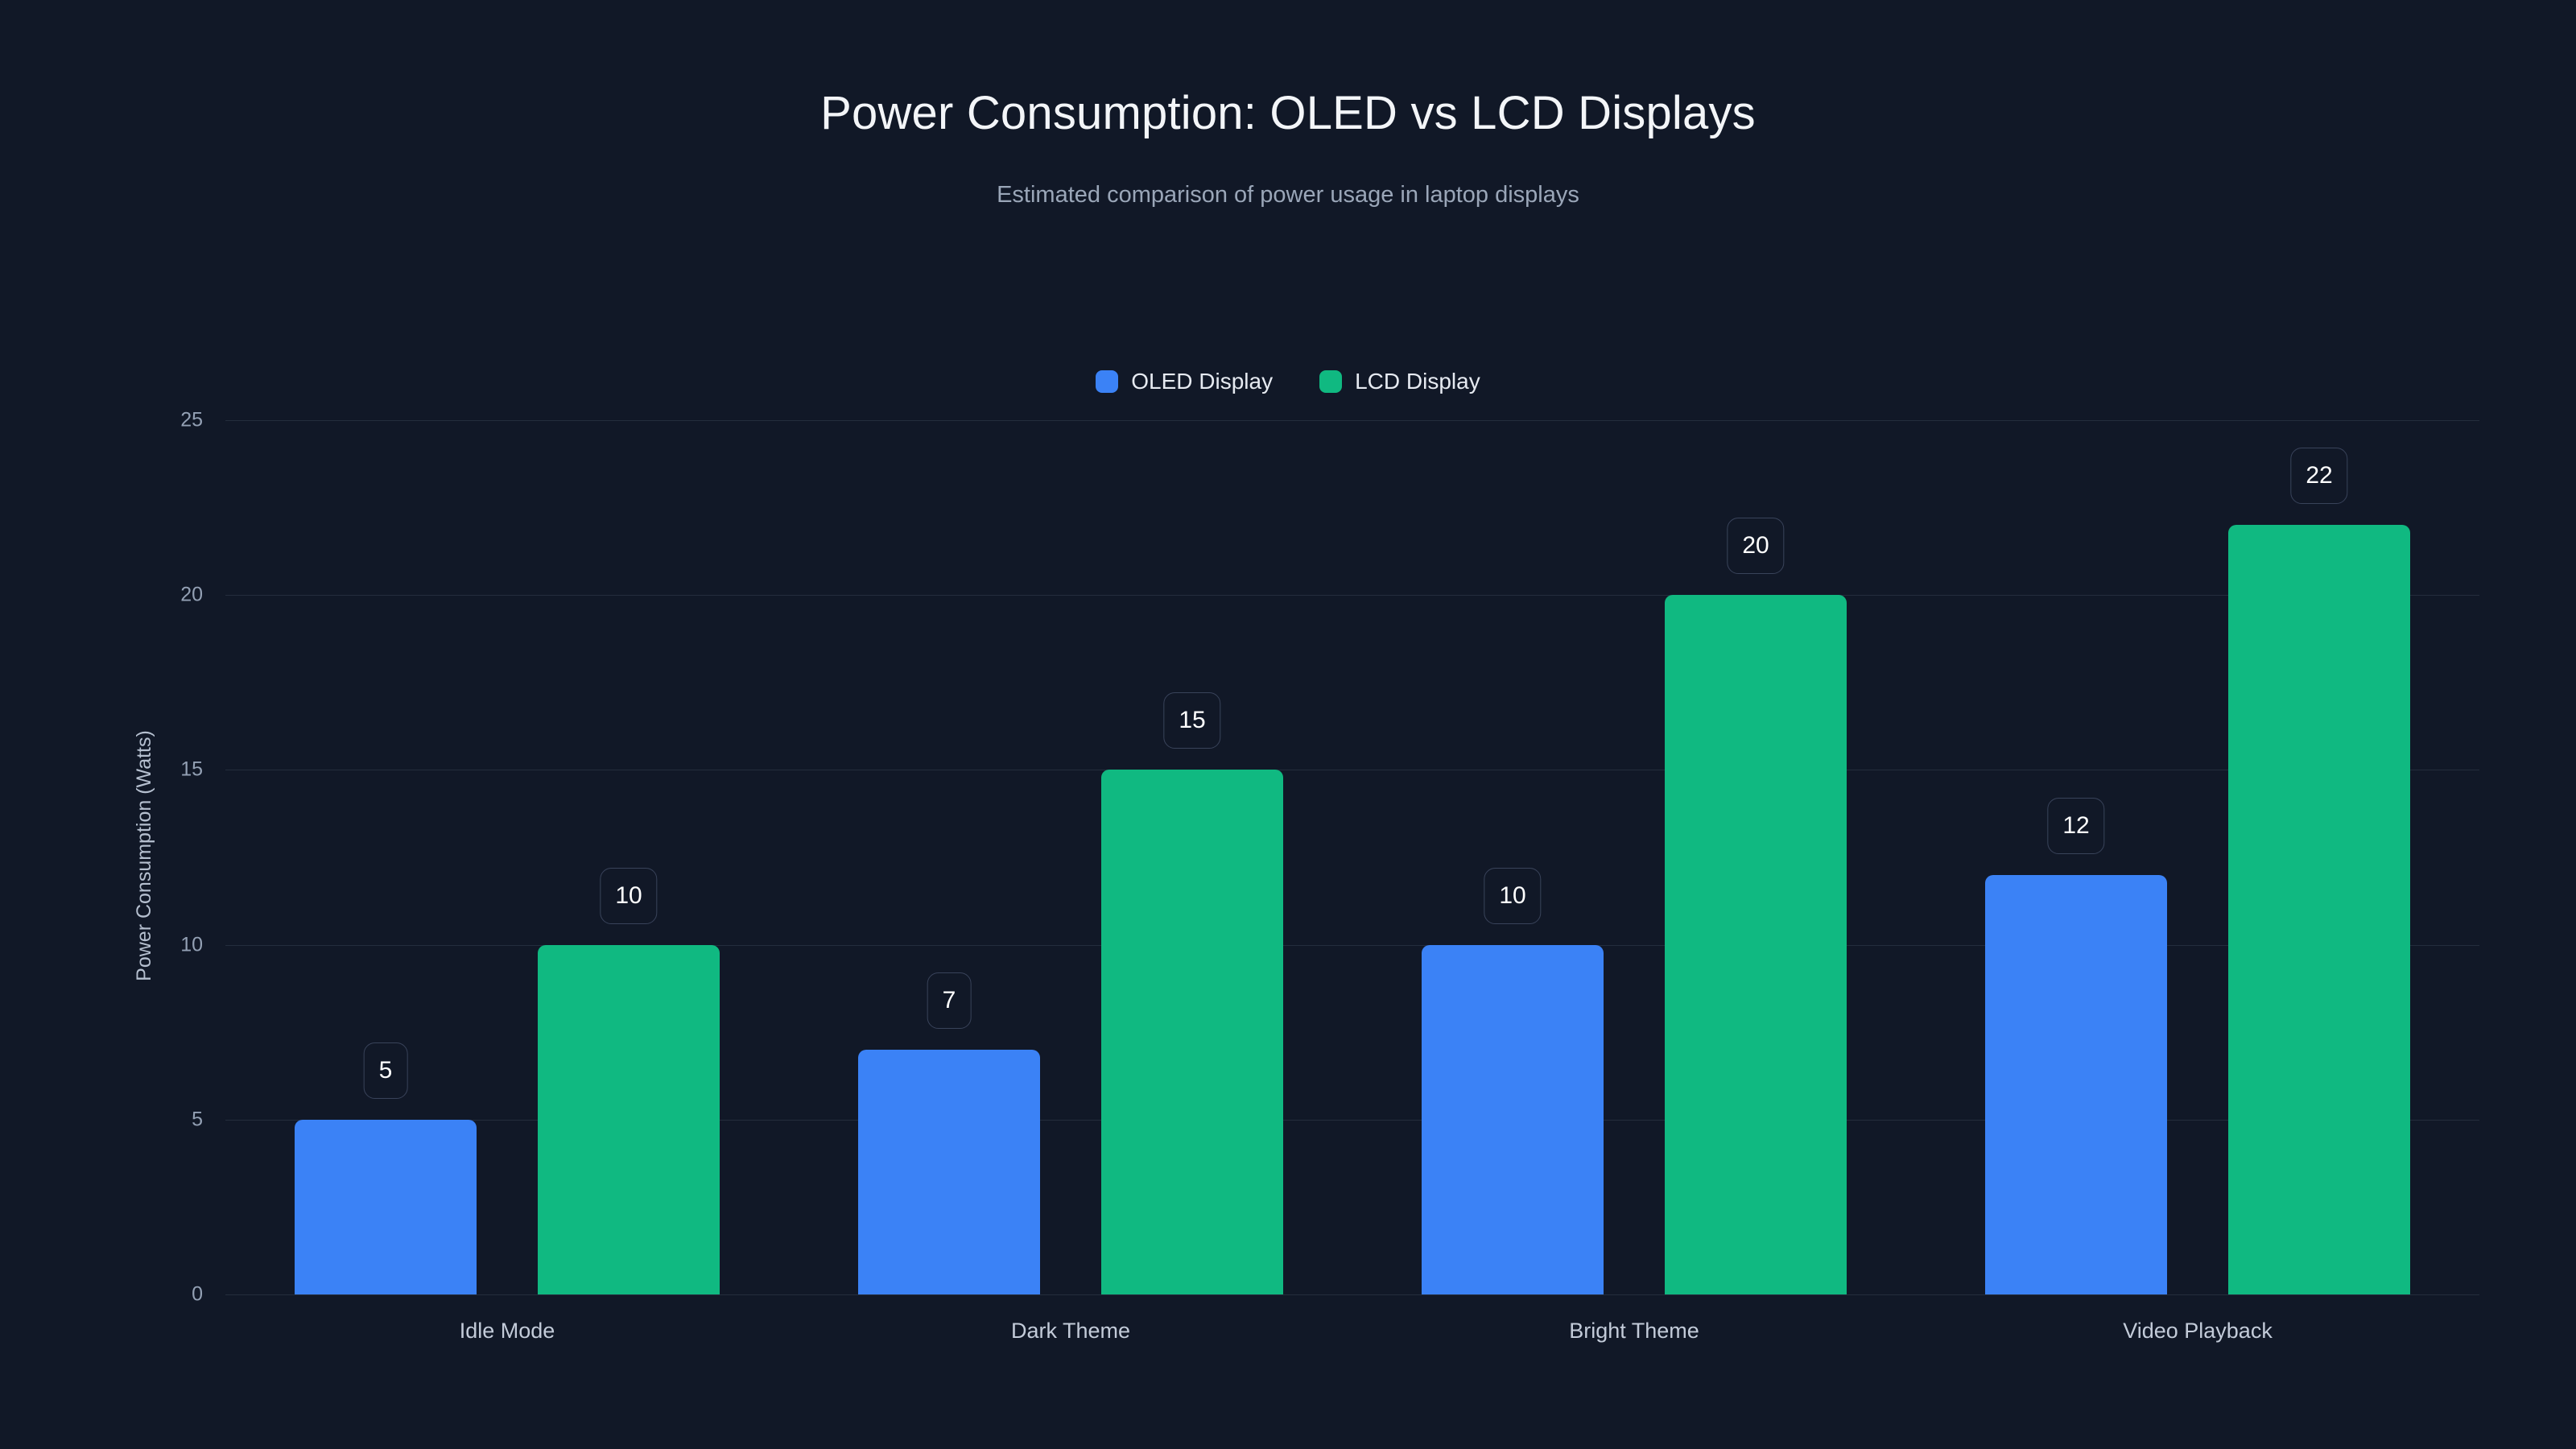 The height and width of the screenshot is (1449, 2576). What do you see at coordinates (197, 1119) in the screenshot?
I see `y-axis-tick-label: 5` at bounding box center [197, 1119].